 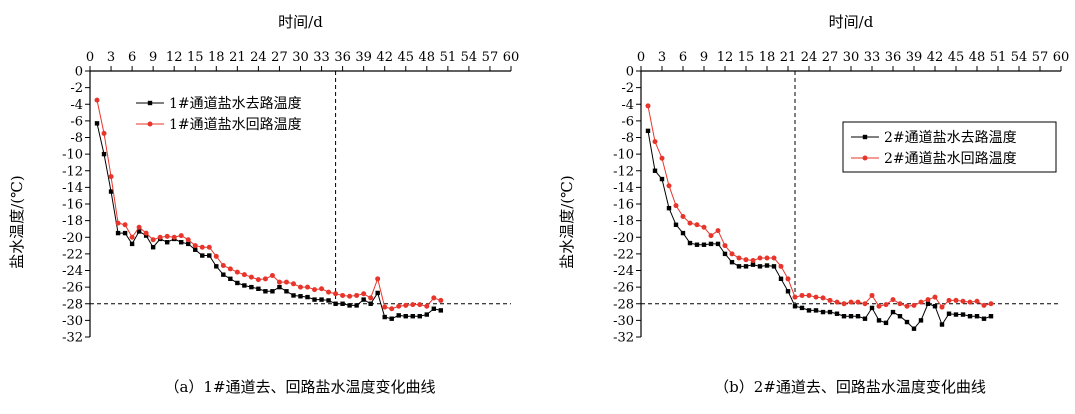 I want to click on y-tick-label: -28, so click(x=72, y=304).